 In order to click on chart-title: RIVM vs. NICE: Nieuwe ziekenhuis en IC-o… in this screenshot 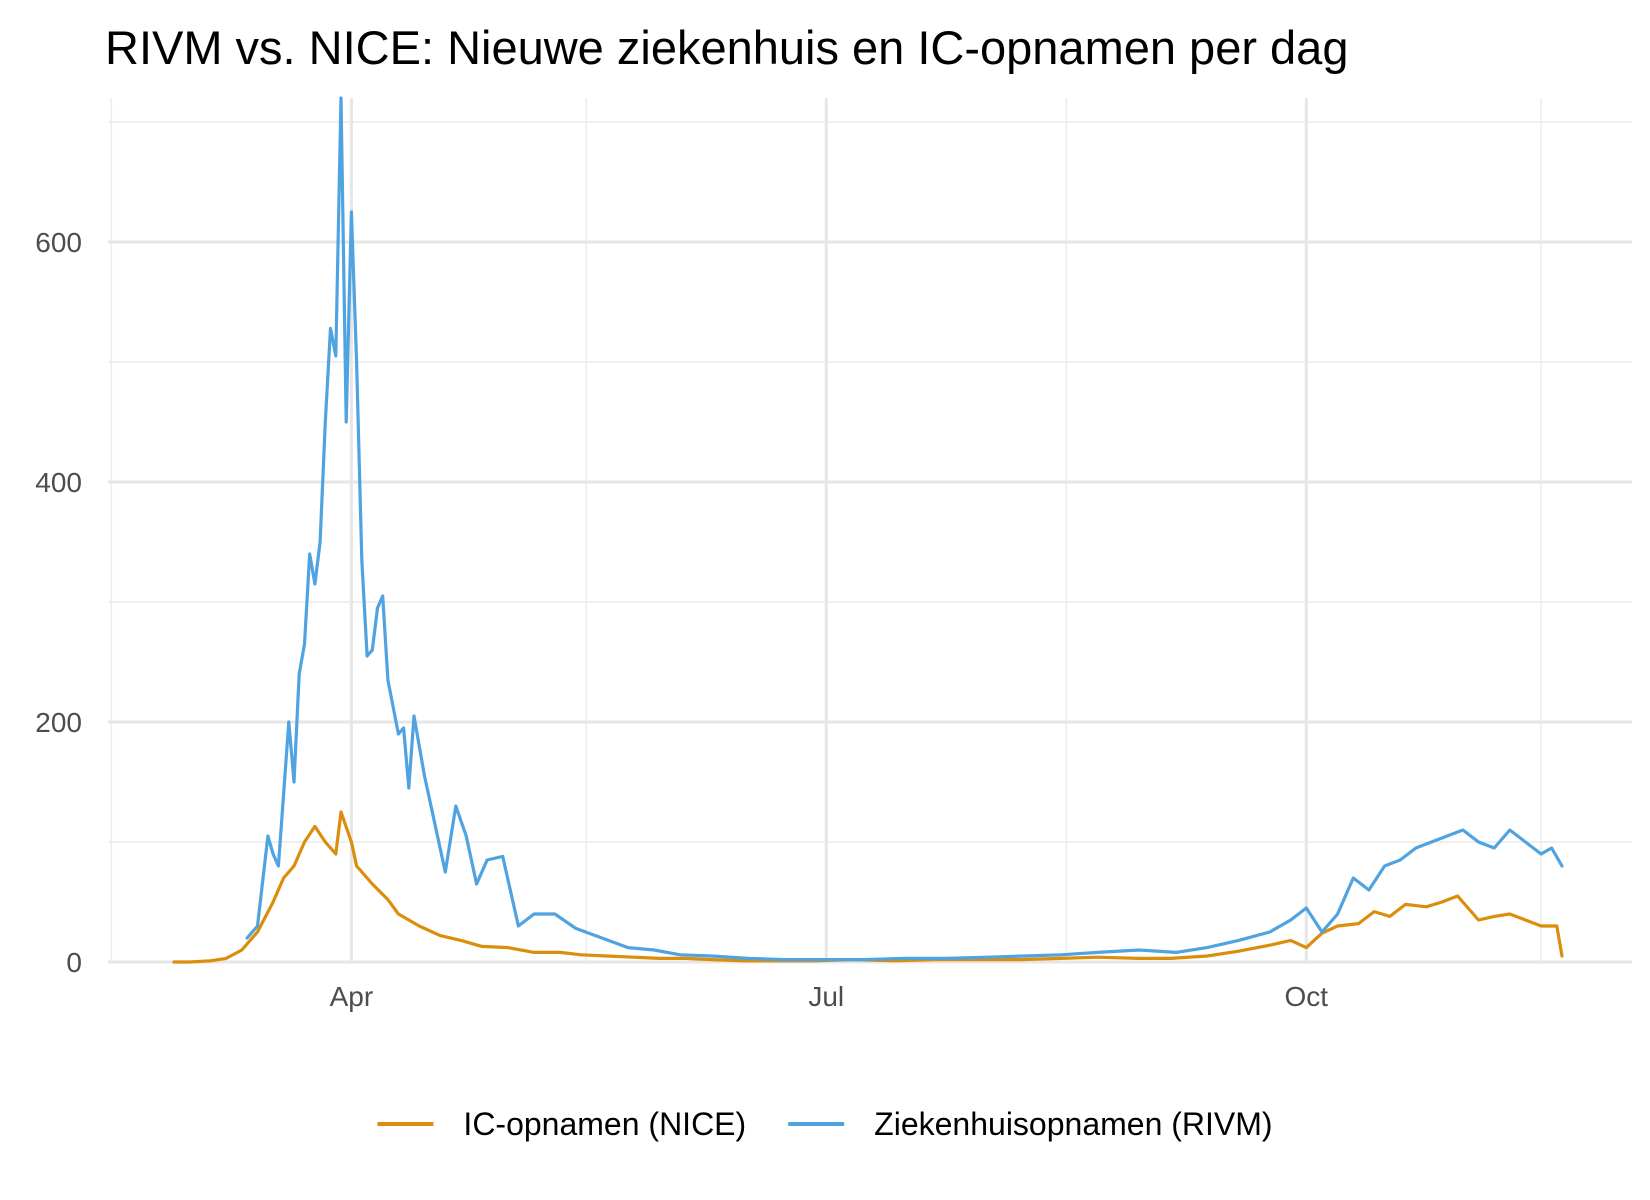, I will do `click(726, 47)`.